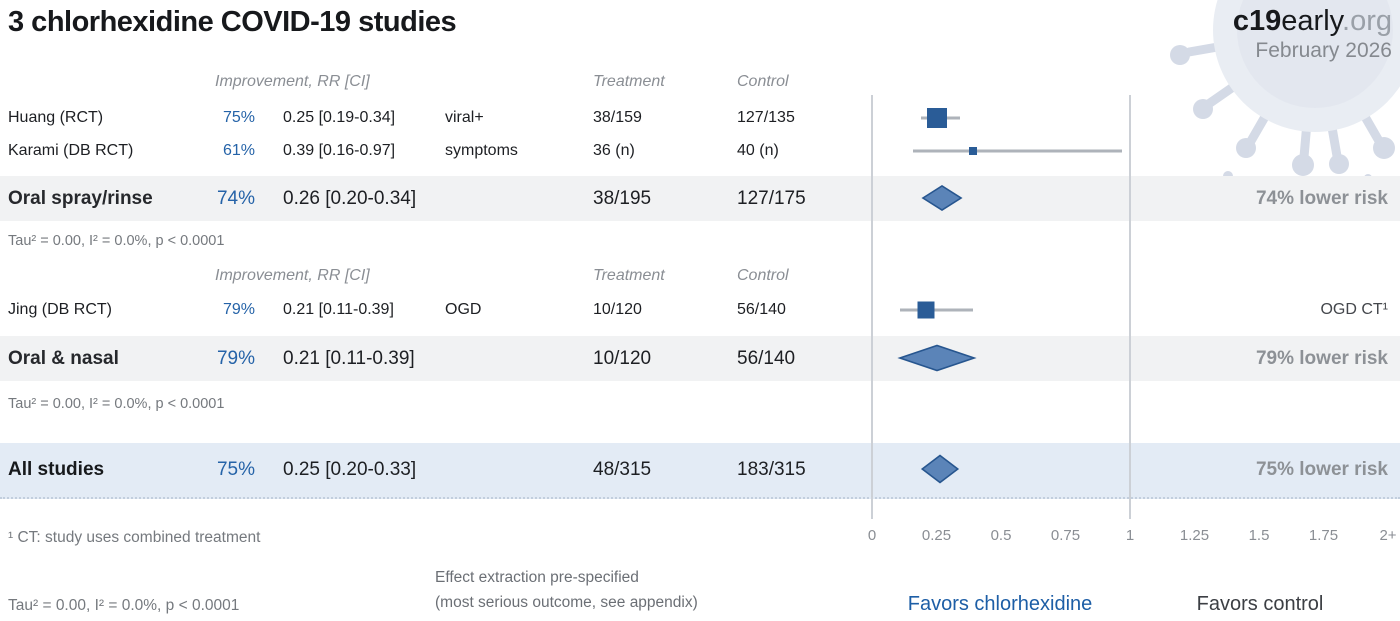  I want to click on risk-label: 79% lower risk, so click(1321, 358).